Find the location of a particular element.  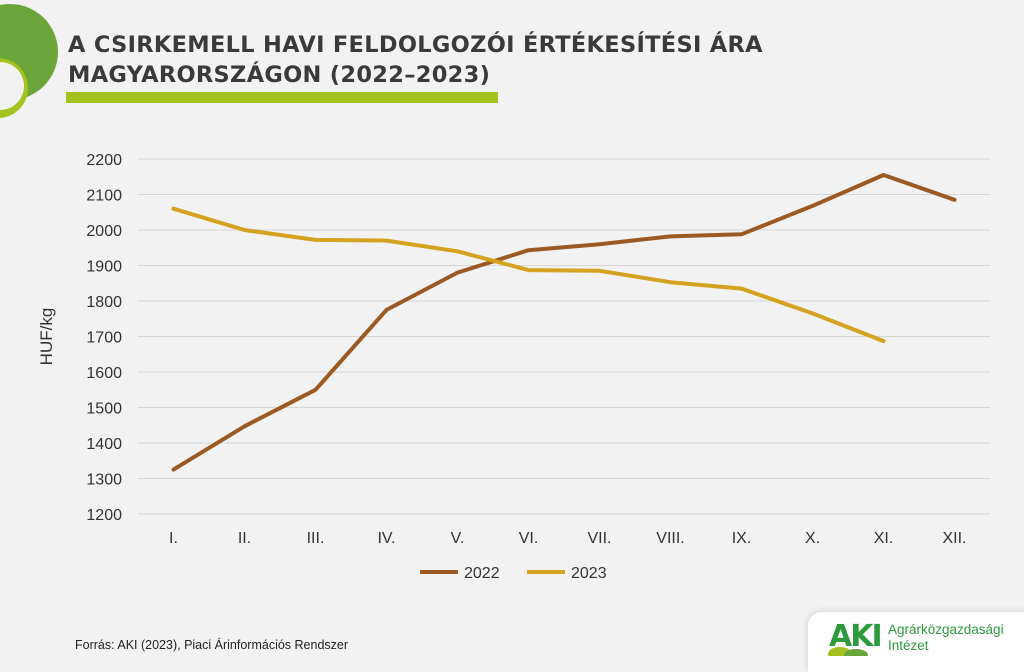

x-tick-label: X. is located at coordinates (812, 538).